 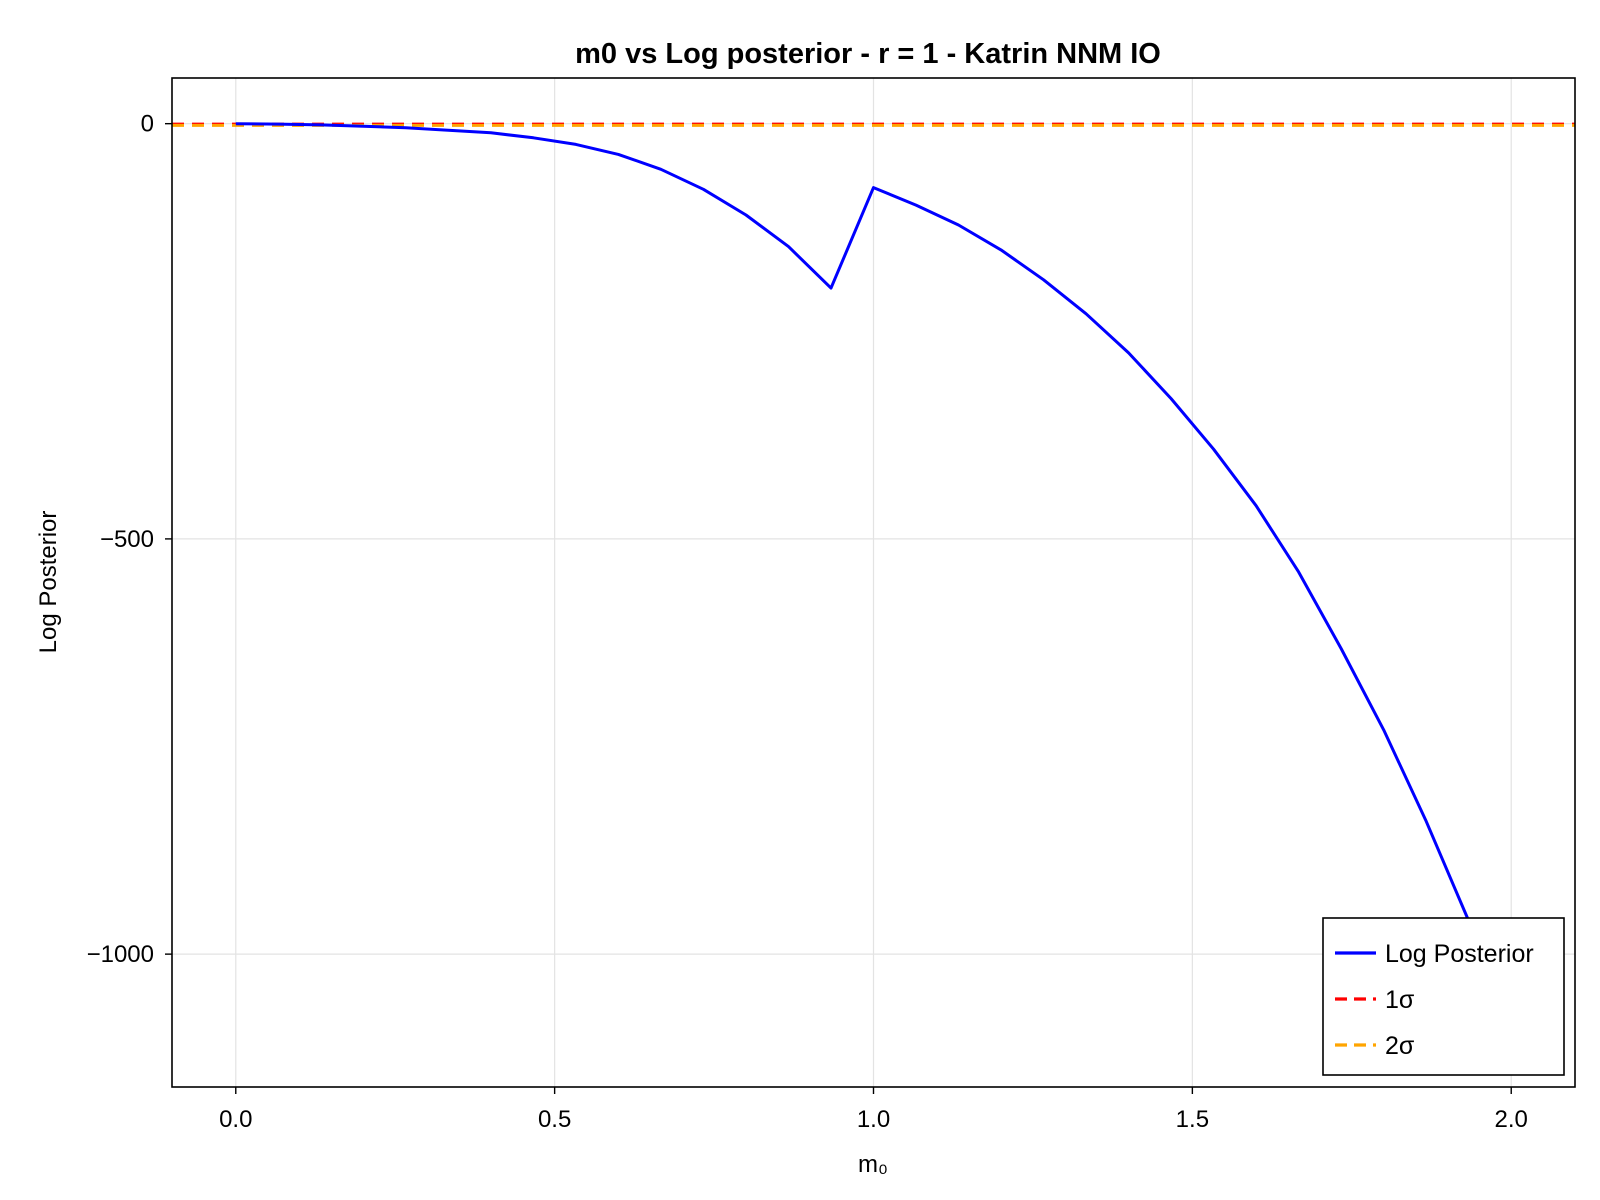 What do you see at coordinates (48, 582) in the screenshot?
I see `y-axis-label: Log Posterior` at bounding box center [48, 582].